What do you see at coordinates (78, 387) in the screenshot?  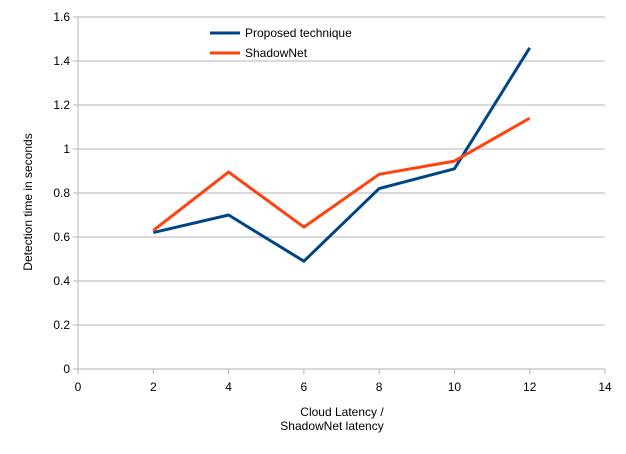 I see `x-tick-label: 0` at bounding box center [78, 387].